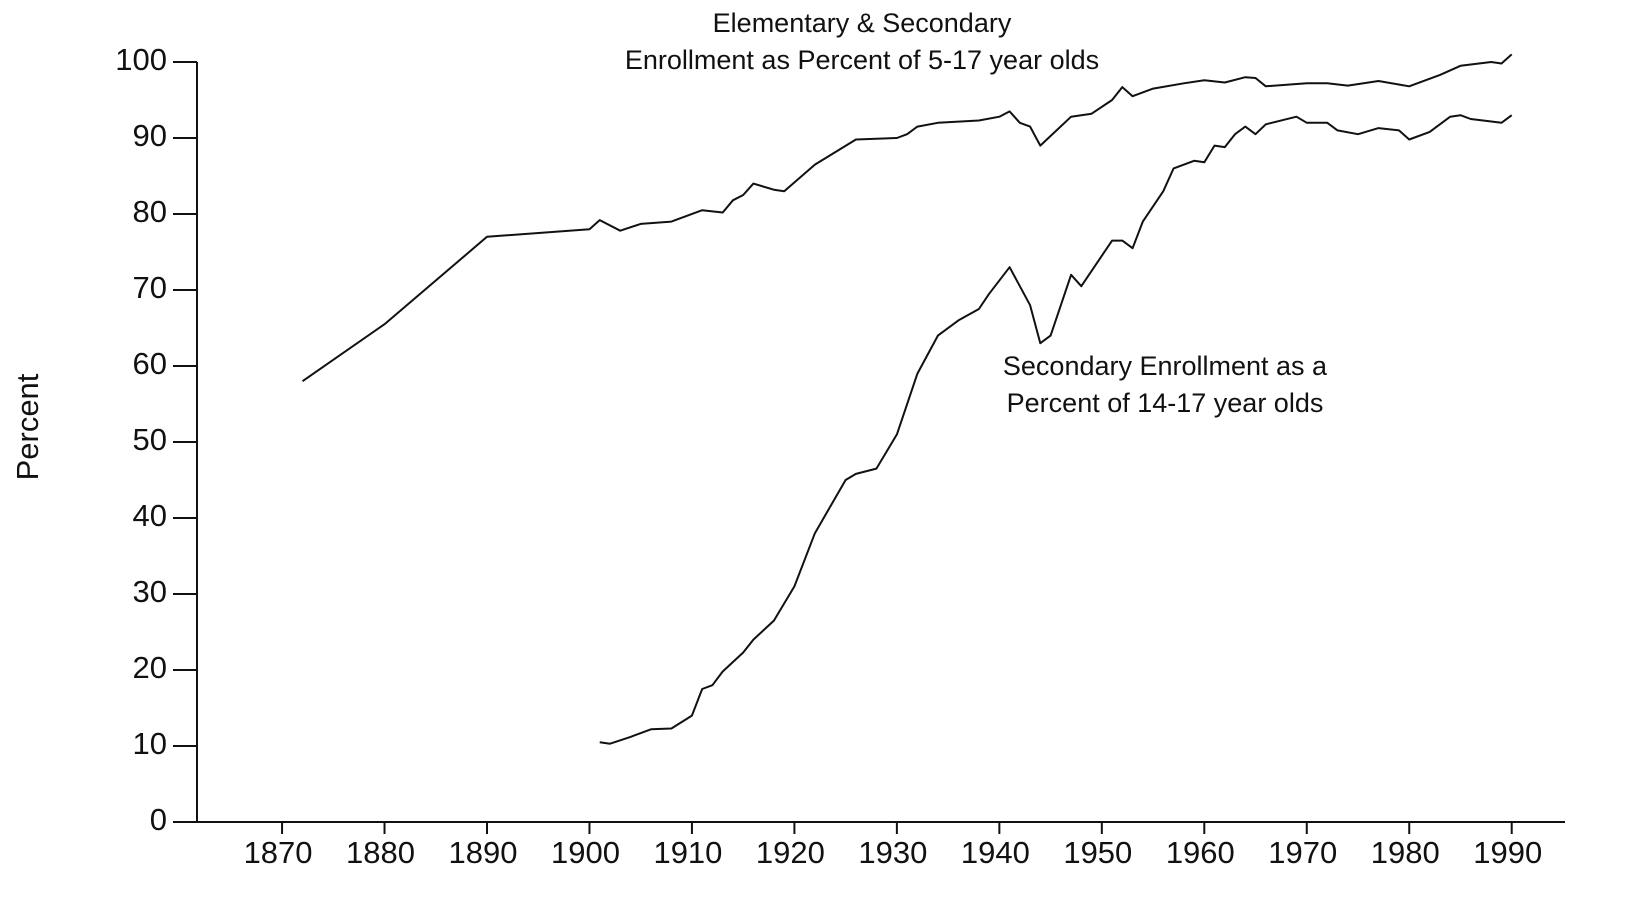  What do you see at coordinates (150, 667) in the screenshot?
I see `y-tick-label: 20` at bounding box center [150, 667].